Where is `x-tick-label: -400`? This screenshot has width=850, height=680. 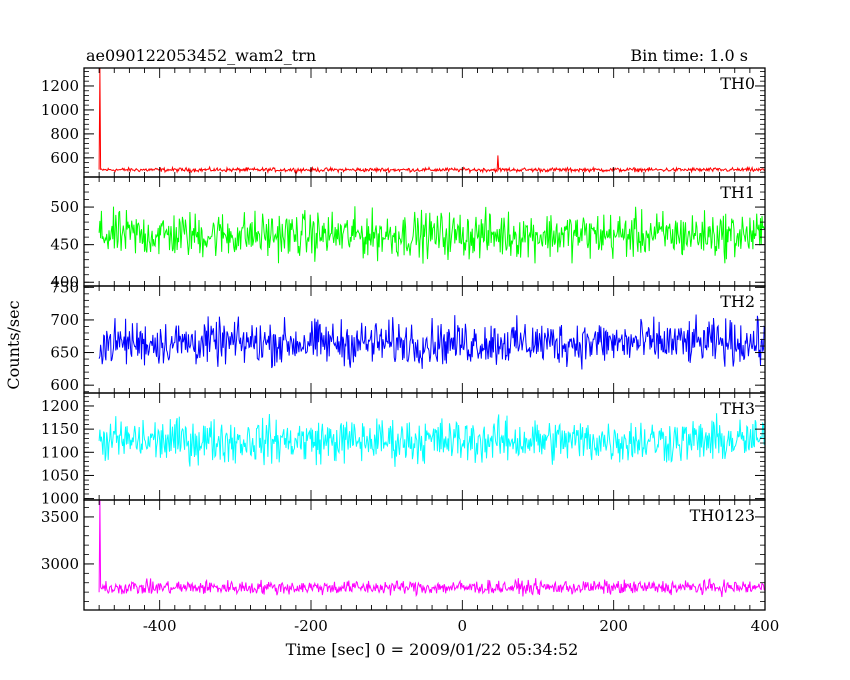
x-tick-label: -400 is located at coordinates (160, 626).